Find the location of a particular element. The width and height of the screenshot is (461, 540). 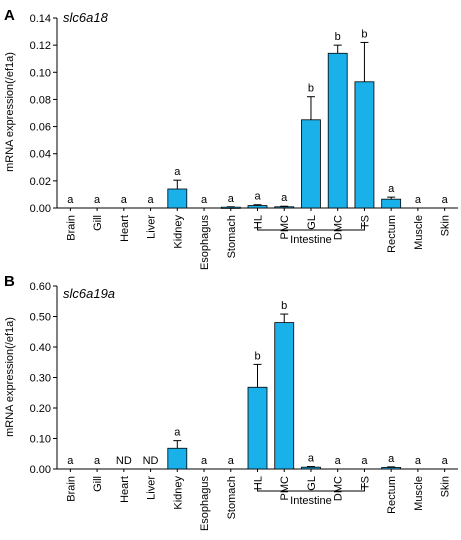

panel-letter: A is located at coordinates (9, 15).